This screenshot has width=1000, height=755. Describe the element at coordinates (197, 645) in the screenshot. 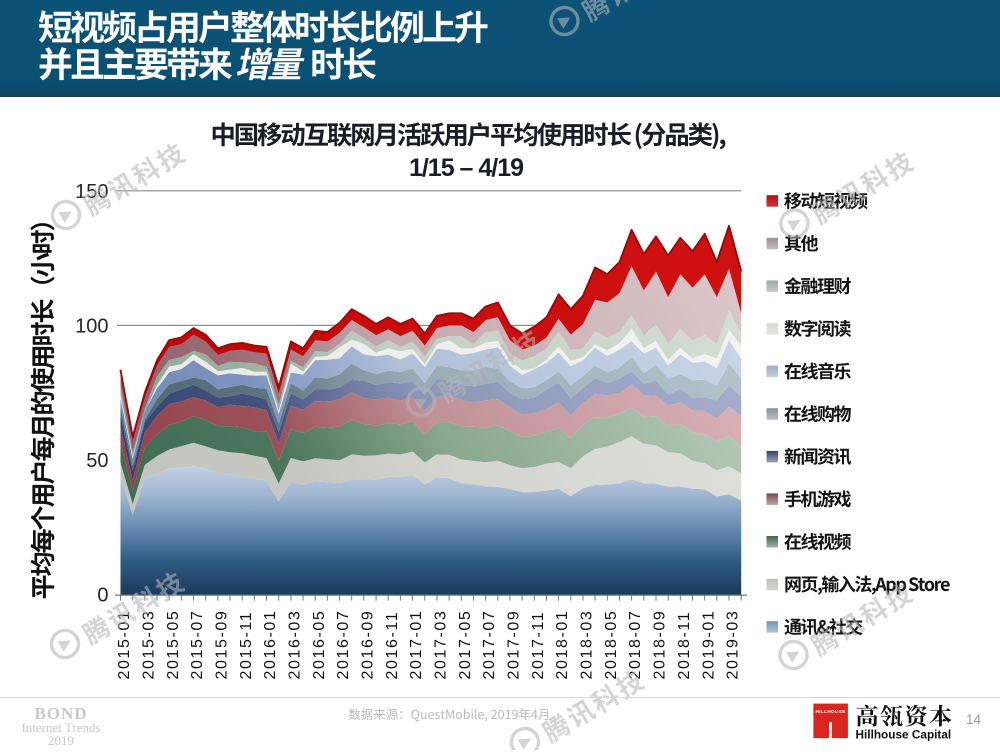

I see `svg-text: 2015-07` at that location.